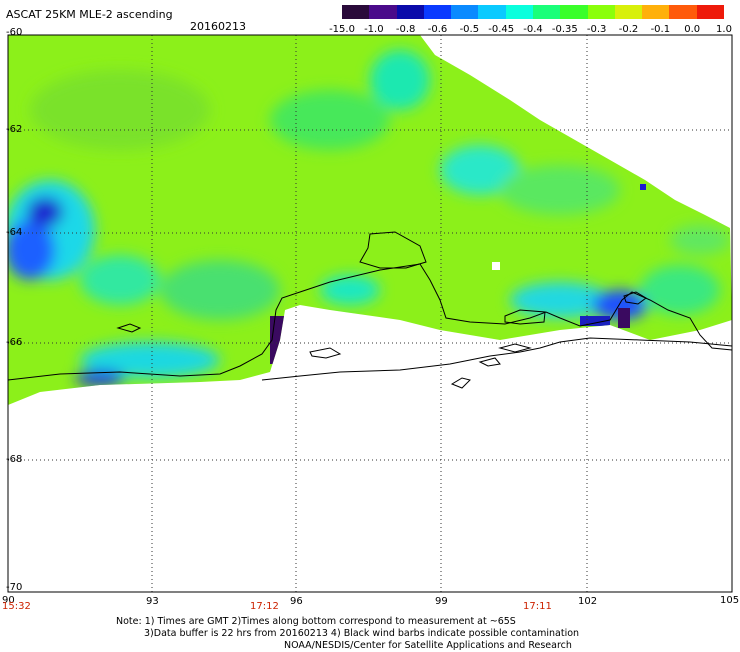 This screenshot has width=740, height=652. Describe the element at coordinates (264, 606) in the screenshot. I see `time-label: 17:12` at that location.